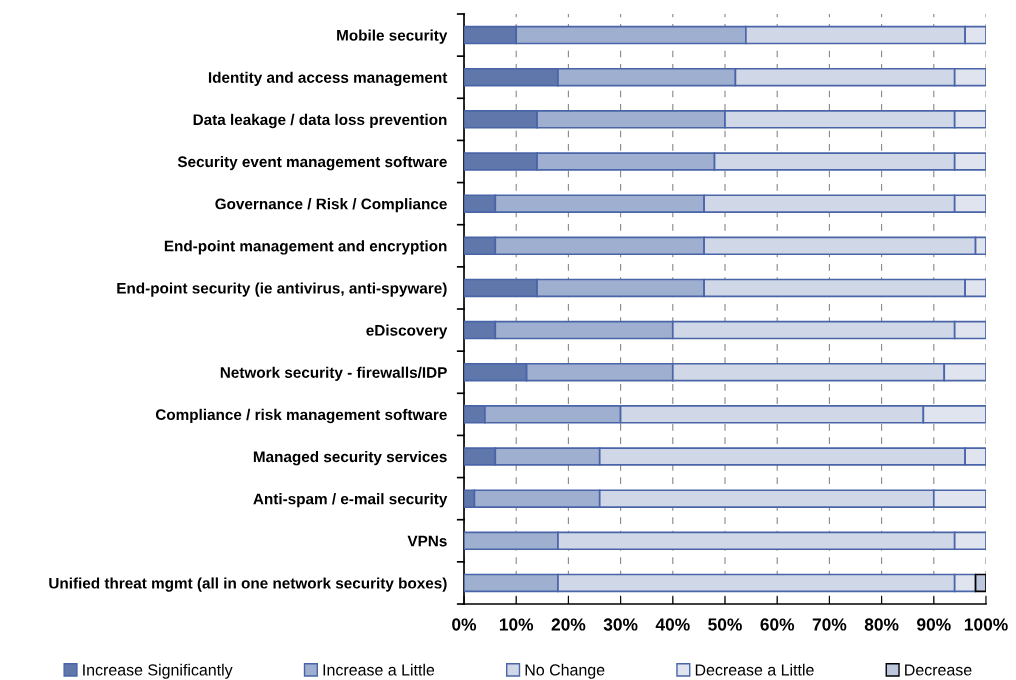 The width and height of the screenshot is (1016, 680). I want to click on x-tick-label: 0%, so click(464, 624).